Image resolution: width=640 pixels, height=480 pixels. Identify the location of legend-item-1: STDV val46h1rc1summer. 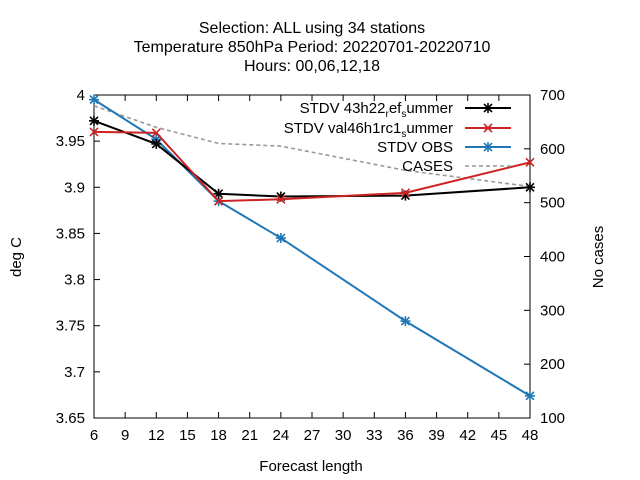
(397, 130).